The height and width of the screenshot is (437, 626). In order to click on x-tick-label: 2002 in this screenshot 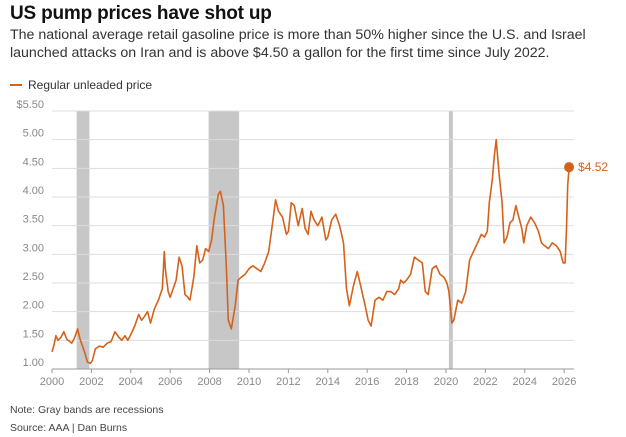, I will do `click(91, 382)`.